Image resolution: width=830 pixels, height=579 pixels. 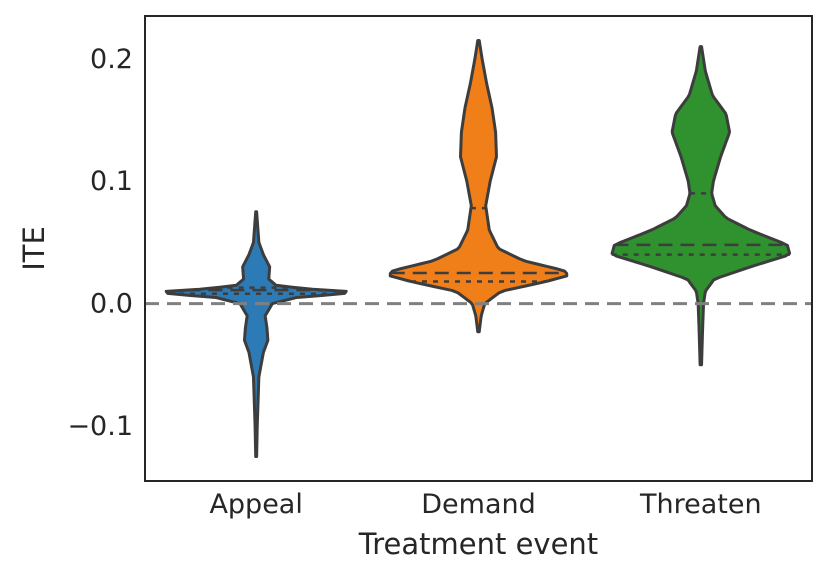 I want to click on y-tick-label: −0.1, so click(x=100, y=426).